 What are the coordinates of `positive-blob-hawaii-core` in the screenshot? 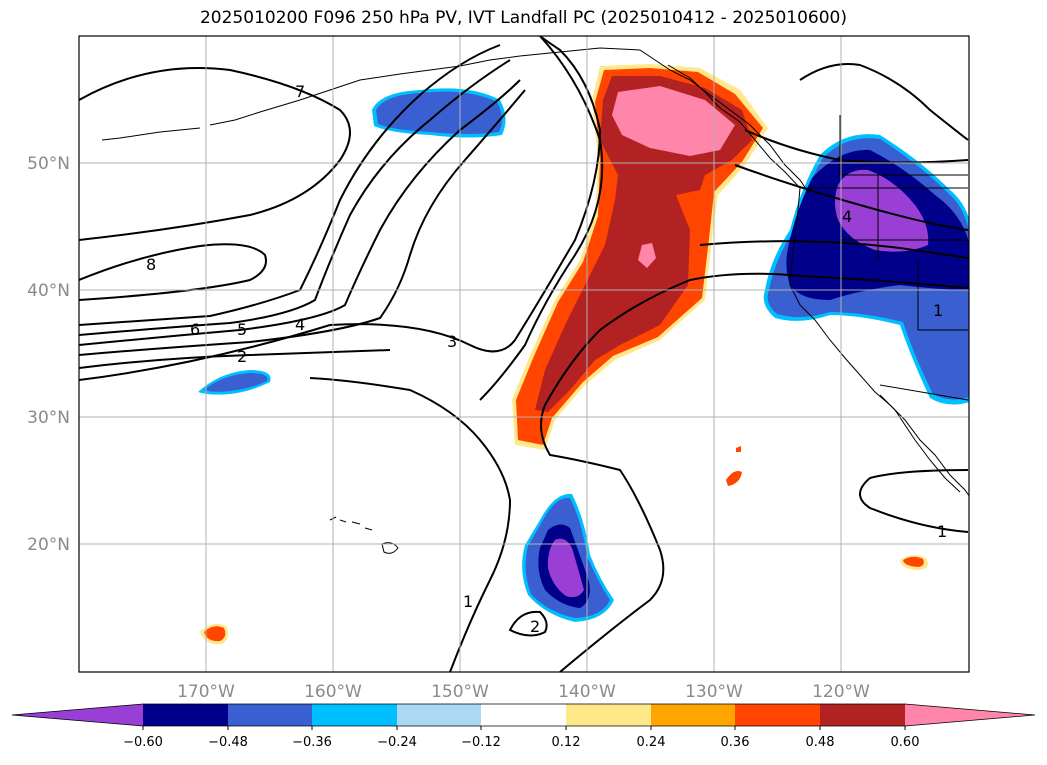 It's located at (215, 634).